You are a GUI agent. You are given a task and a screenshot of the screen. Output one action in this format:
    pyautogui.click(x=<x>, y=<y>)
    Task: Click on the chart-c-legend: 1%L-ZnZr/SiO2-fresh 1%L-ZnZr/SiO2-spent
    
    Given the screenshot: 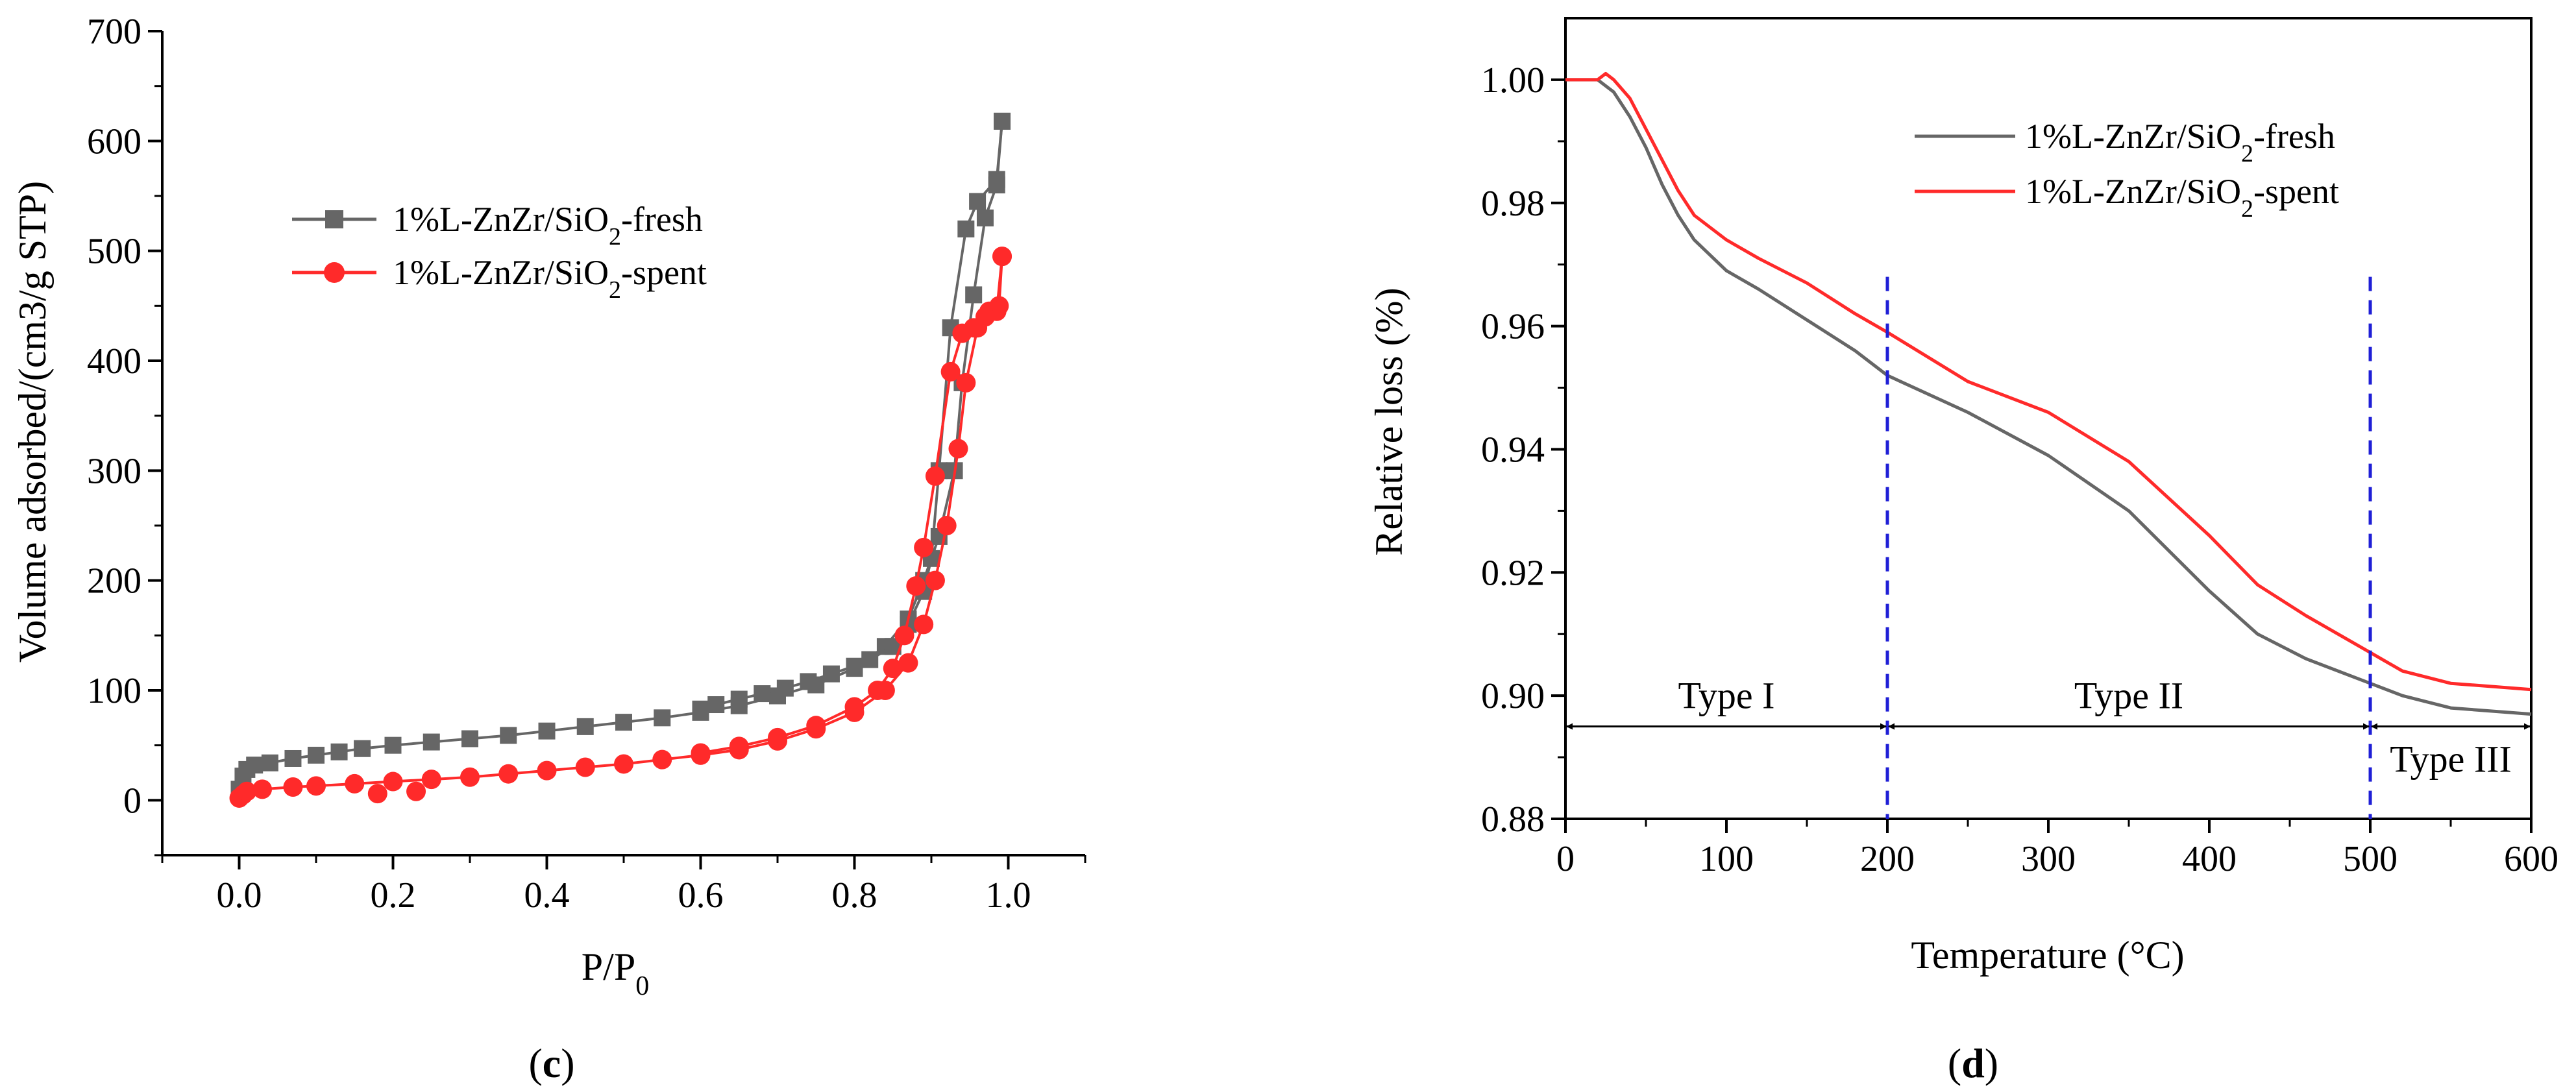 What is the action you would take?
    pyautogui.click(x=499, y=252)
    